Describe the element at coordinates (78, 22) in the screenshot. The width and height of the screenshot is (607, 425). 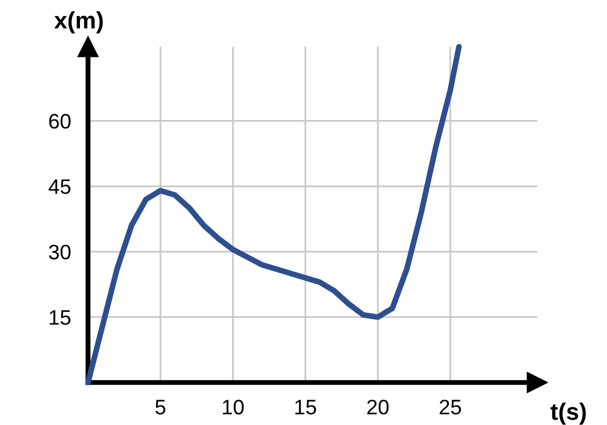
I see `y-axis-title: x(m)` at that location.